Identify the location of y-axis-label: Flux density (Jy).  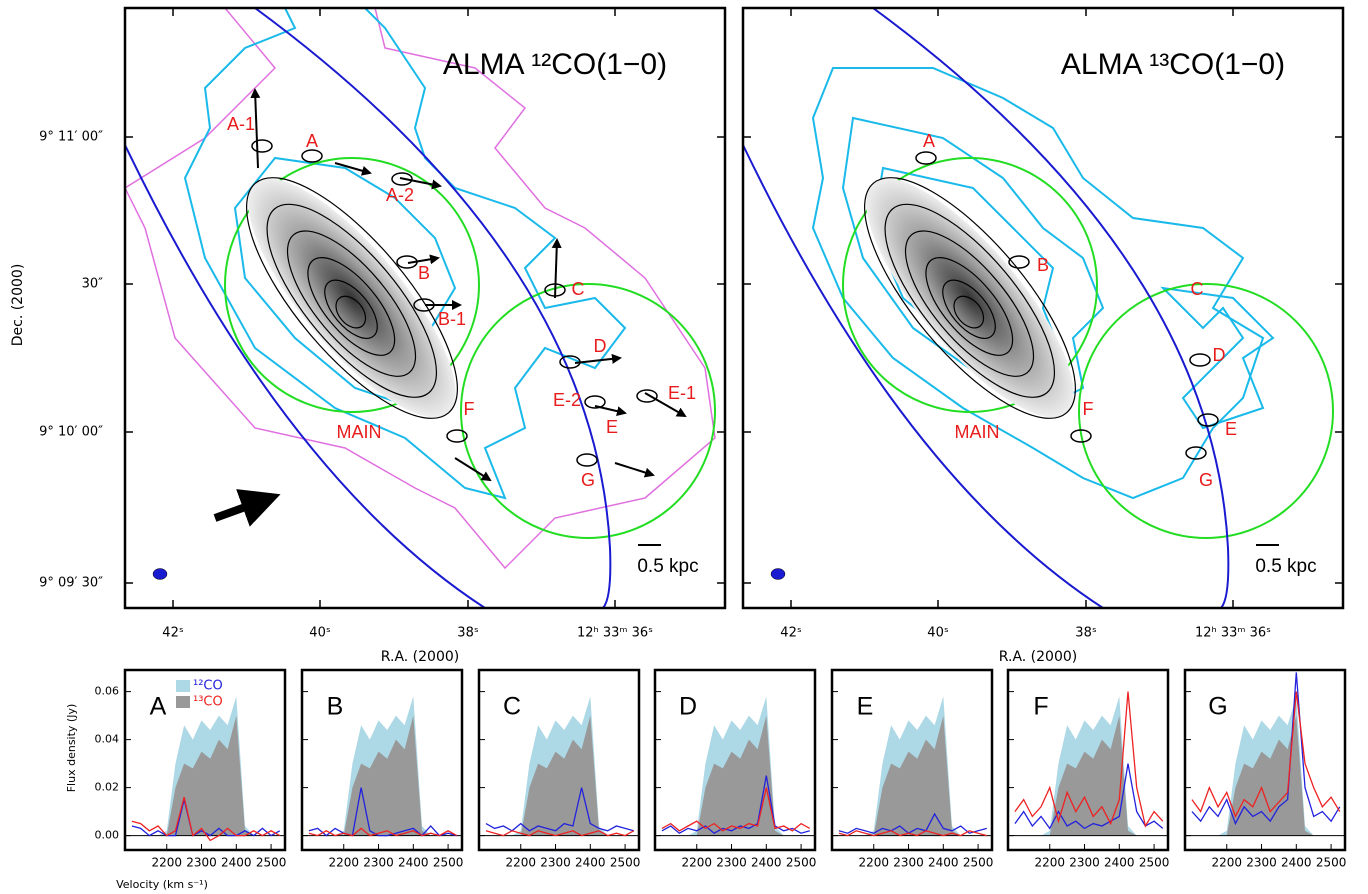
(71, 748).